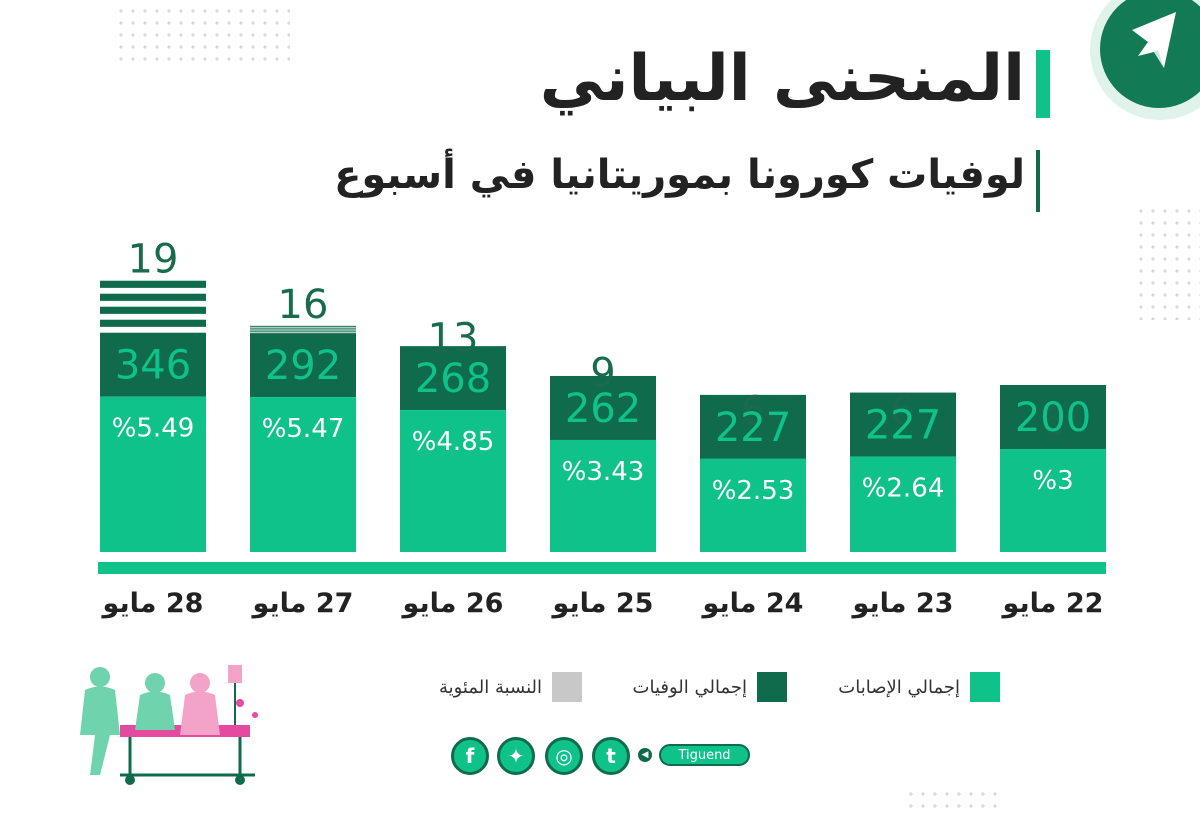 This screenshot has width=1200, height=816. I want to click on instagram-icon: ◎, so click(564, 756).